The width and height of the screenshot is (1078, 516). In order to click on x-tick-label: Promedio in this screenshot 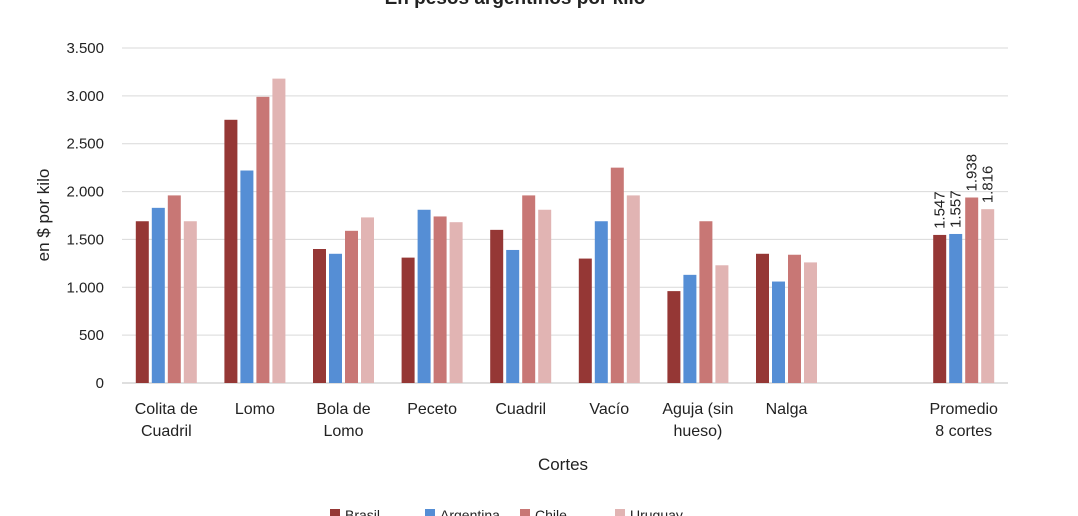, I will do `click(963, 409)`.